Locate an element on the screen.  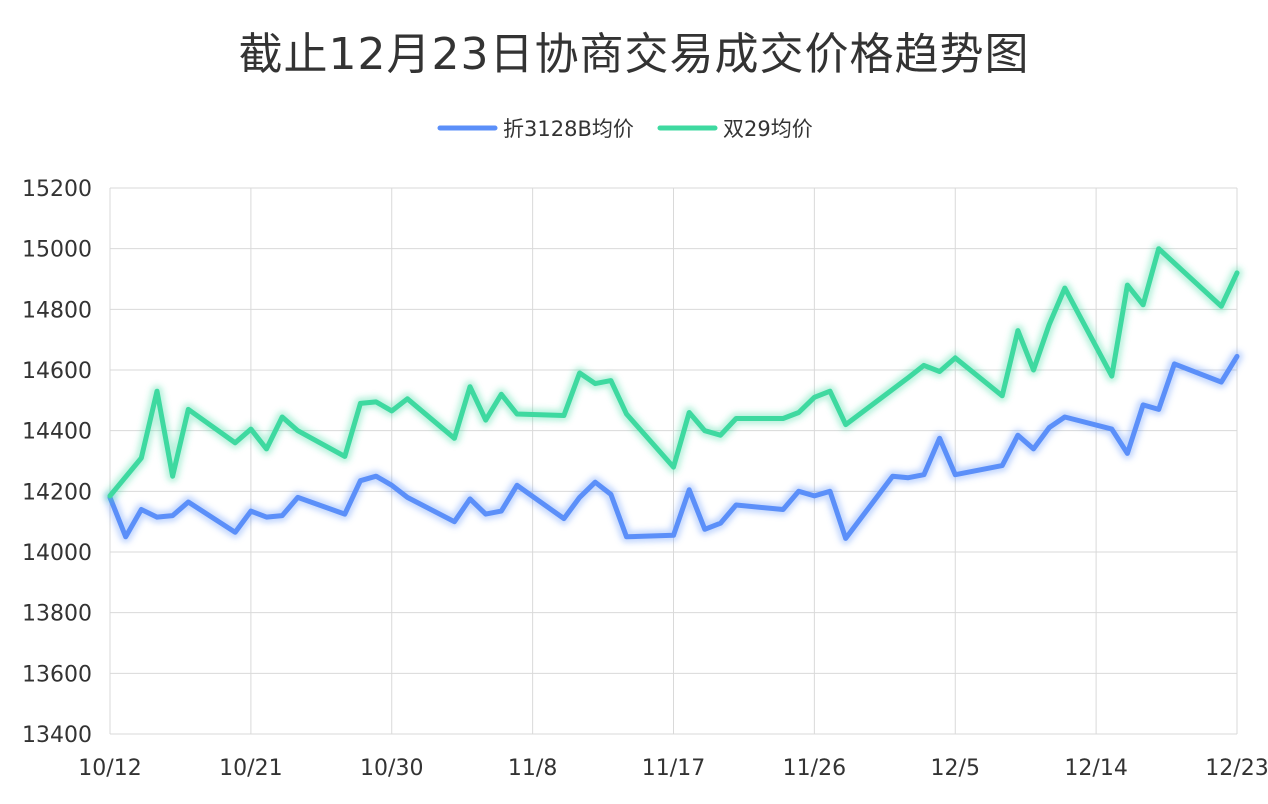
y-tick-label: 13800 is located at coordinates (57, 614).